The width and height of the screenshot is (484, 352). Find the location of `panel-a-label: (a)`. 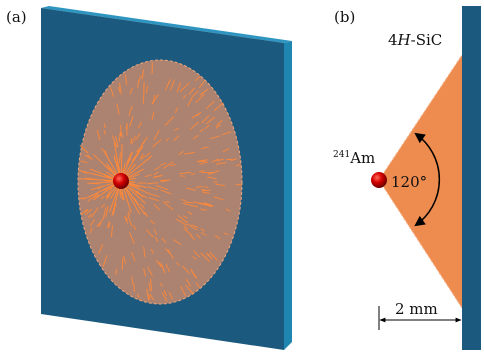

panel-a-label: (a) is located at coordinates (16, 17).